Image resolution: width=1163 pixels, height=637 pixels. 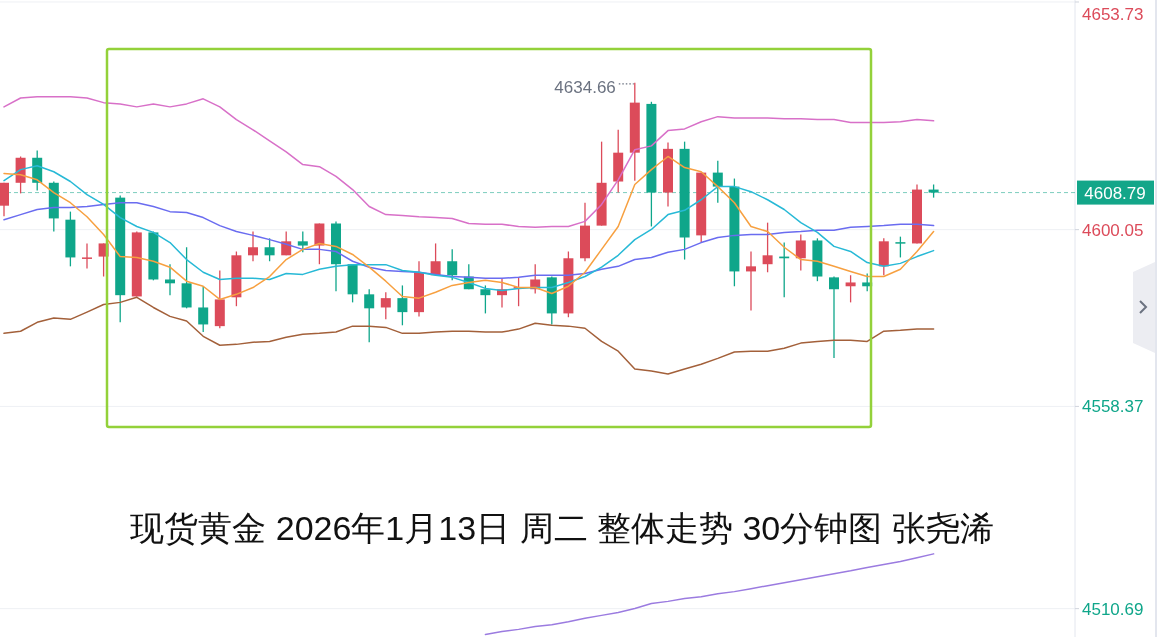 What do you see at coordinates (1113, 230) in the screenshot?
I see `y-tick-label: 4600.05` at bounding box center [1113, 230].